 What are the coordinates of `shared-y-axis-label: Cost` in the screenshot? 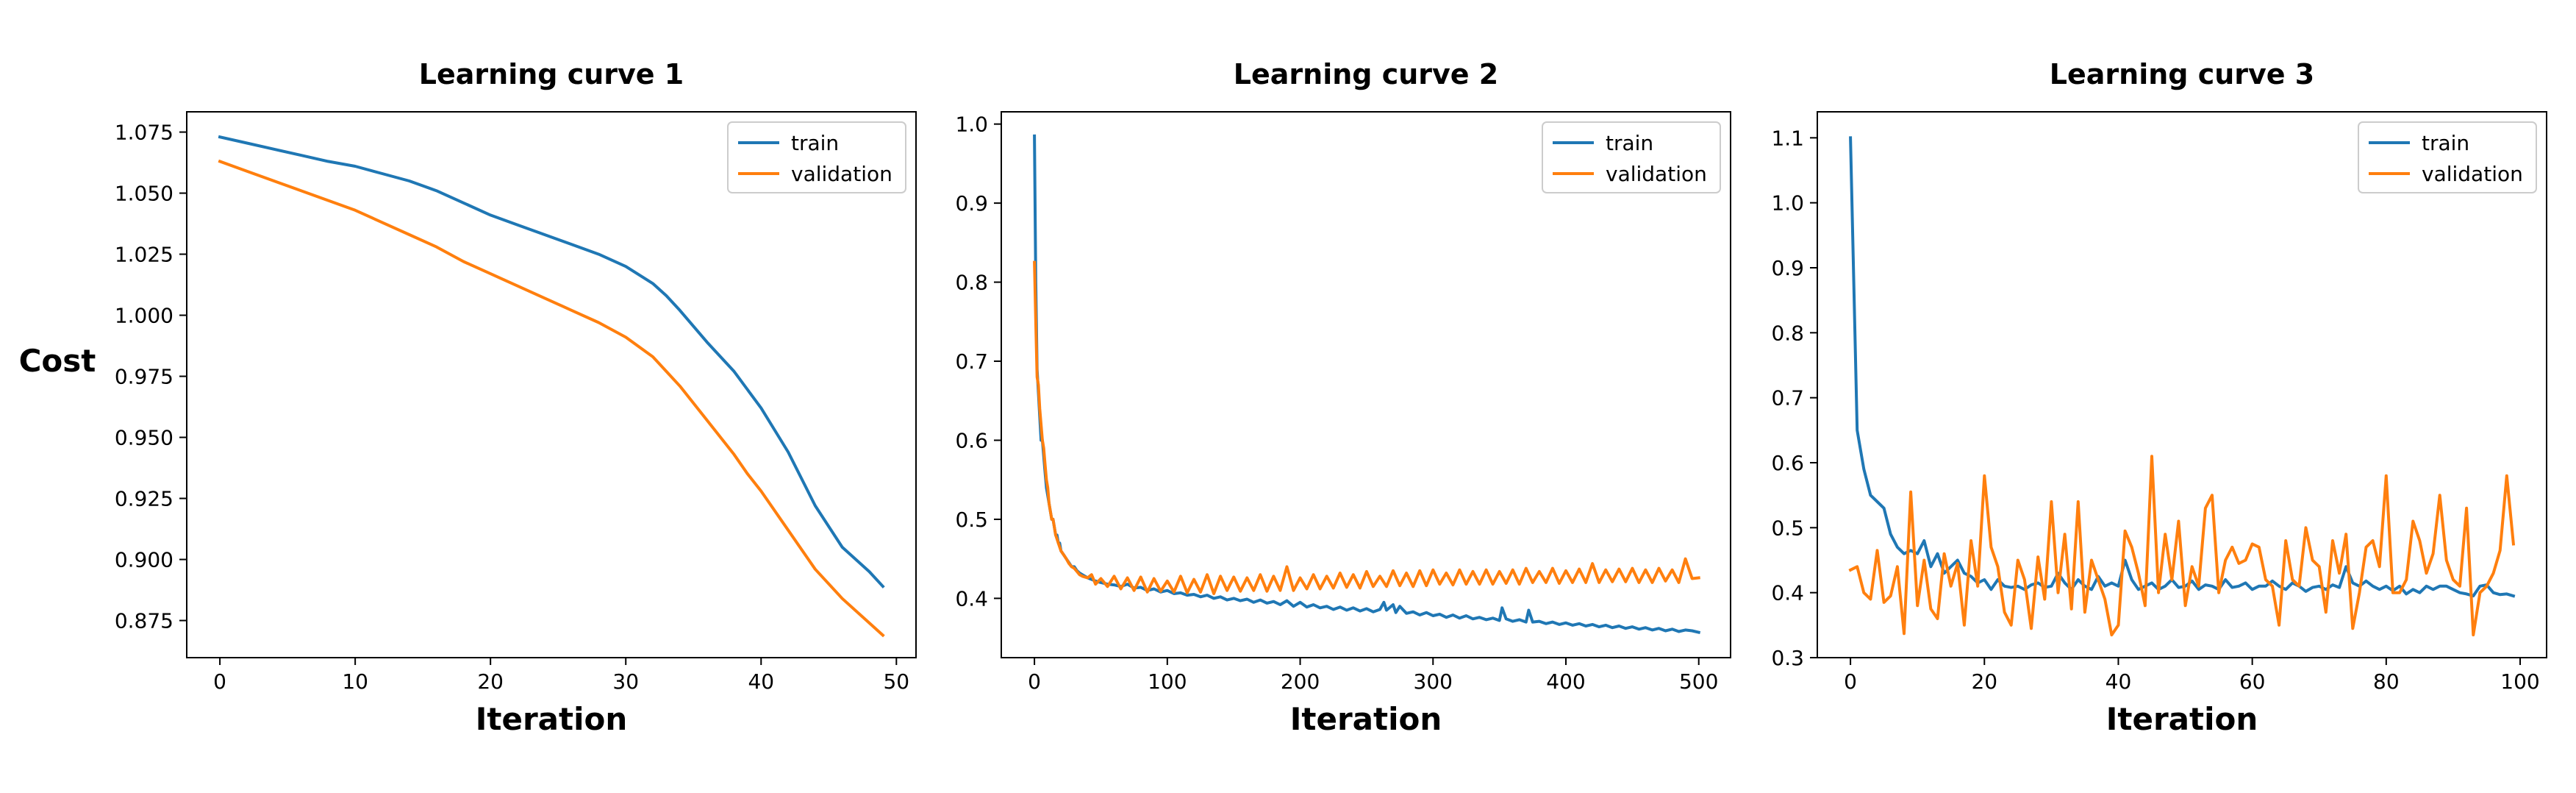 It's located at (57, 361).